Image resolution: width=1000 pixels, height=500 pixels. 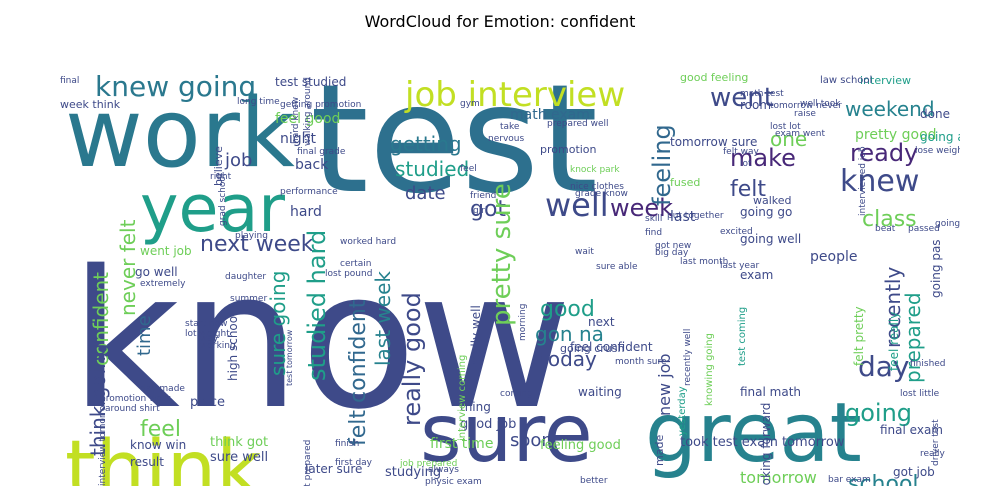 I want to click on word-recently: recently, so click(x=893, y=307).